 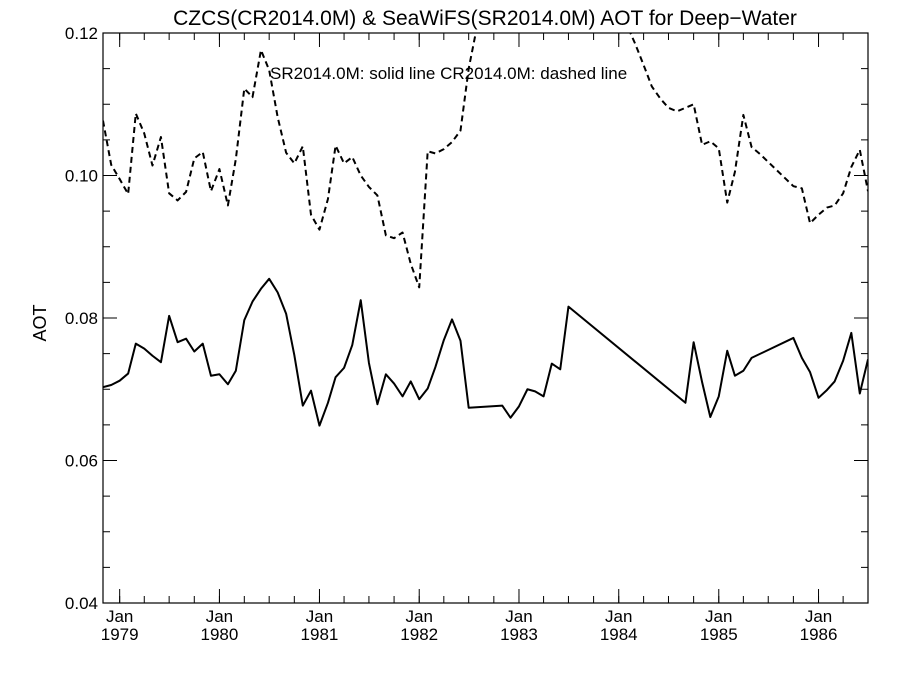 I want to click on x-tick-year: 1983, so click(x=519, y=634).